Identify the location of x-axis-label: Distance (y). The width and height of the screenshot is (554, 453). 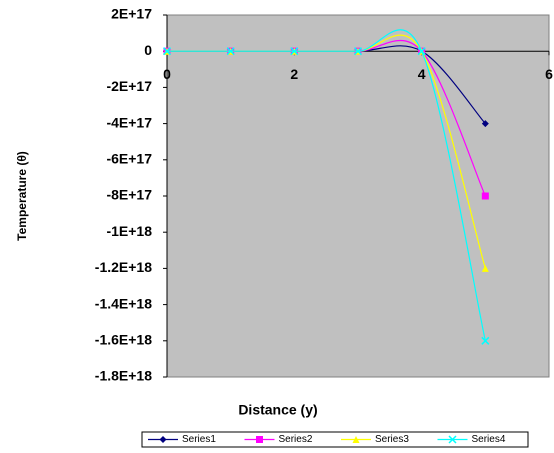
(277, 410).